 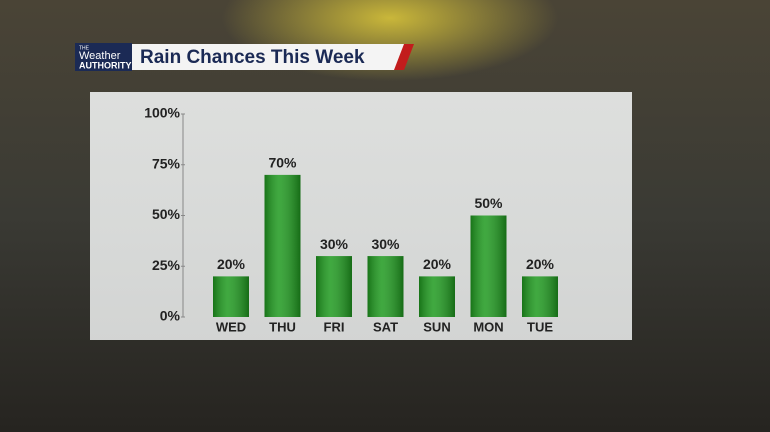 What do you see at coordinates (282, 326) in the screenshot?
I see `x-tick-label: THU` at bounding box center [282, 326].